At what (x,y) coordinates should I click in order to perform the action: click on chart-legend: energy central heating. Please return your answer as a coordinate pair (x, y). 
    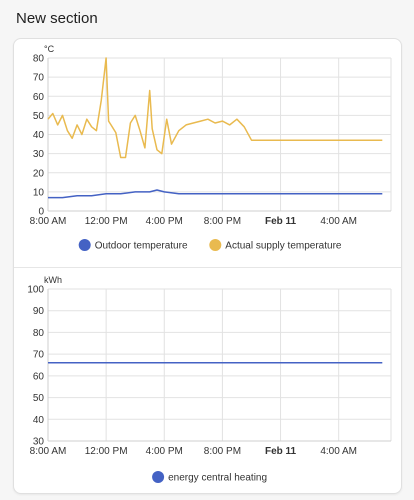
    Looking at the image, I should click on (209, 477).